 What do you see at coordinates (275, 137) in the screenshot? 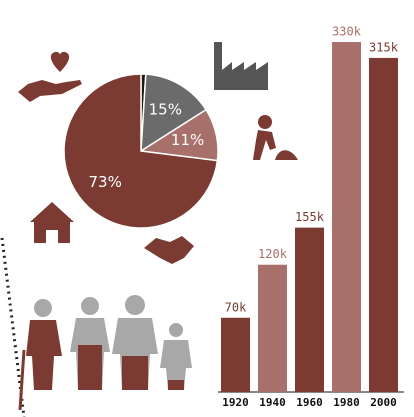
I see `worker-icon` at bounding box center [275, 137].